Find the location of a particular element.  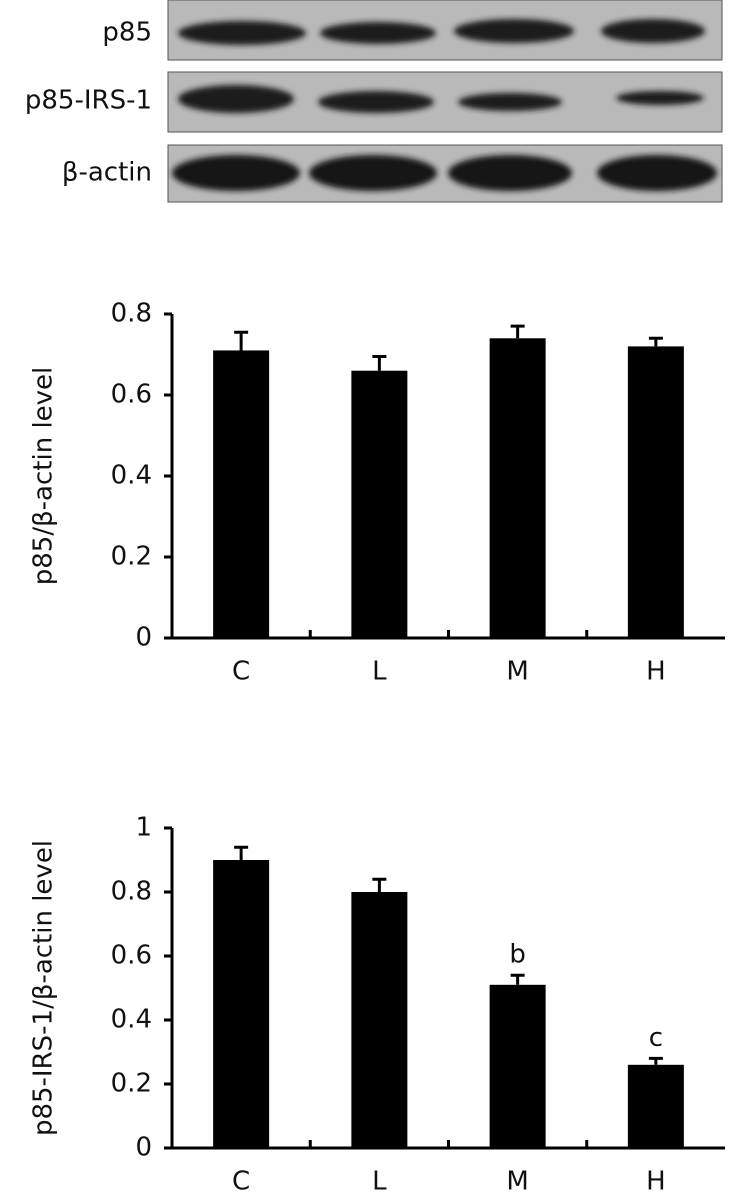

blot is located at coordinates (445, 101).